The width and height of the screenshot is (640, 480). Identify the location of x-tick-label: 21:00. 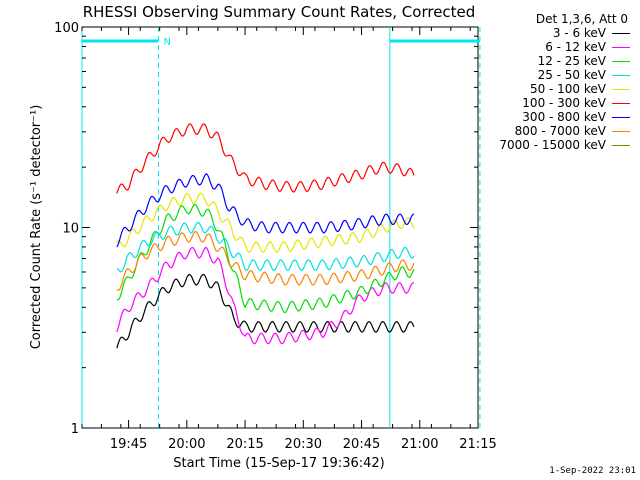
(419, 444).